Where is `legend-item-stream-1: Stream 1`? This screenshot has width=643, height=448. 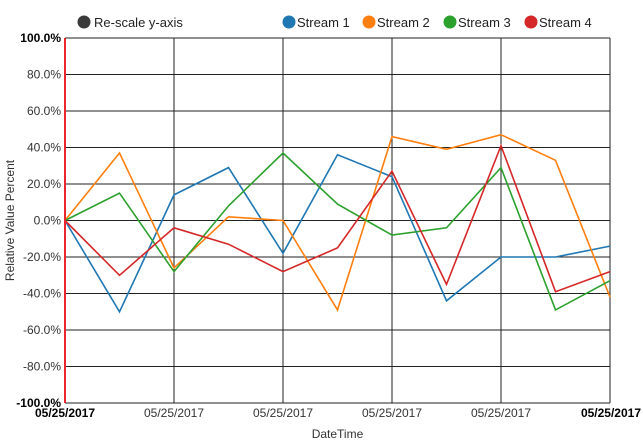
legend-item-stream-1: Stream 1 is located at coordinates (316, 22).